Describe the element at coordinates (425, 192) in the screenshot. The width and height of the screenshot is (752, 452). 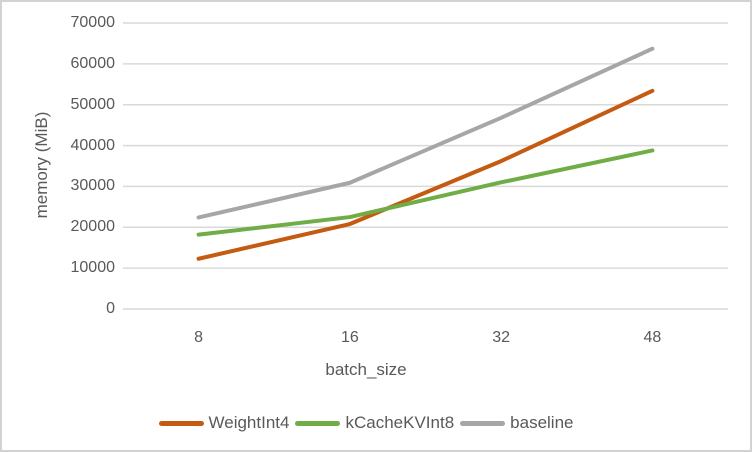
I see `series-line-kCacheKVInt8` at that location.